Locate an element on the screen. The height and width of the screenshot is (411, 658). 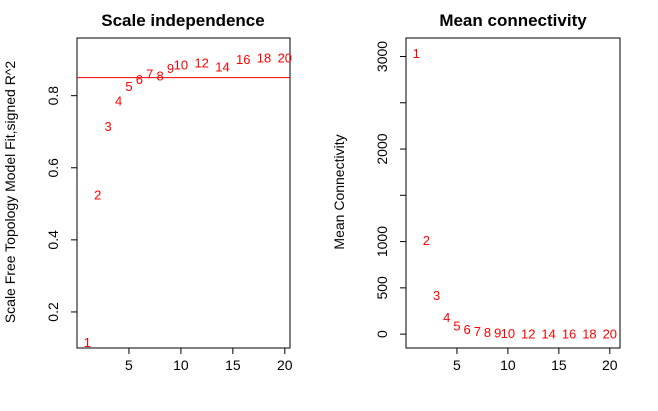
y-axis-label: Scale Free Topology Model Fit,signed R^2 is located at coordinates (10, 192).